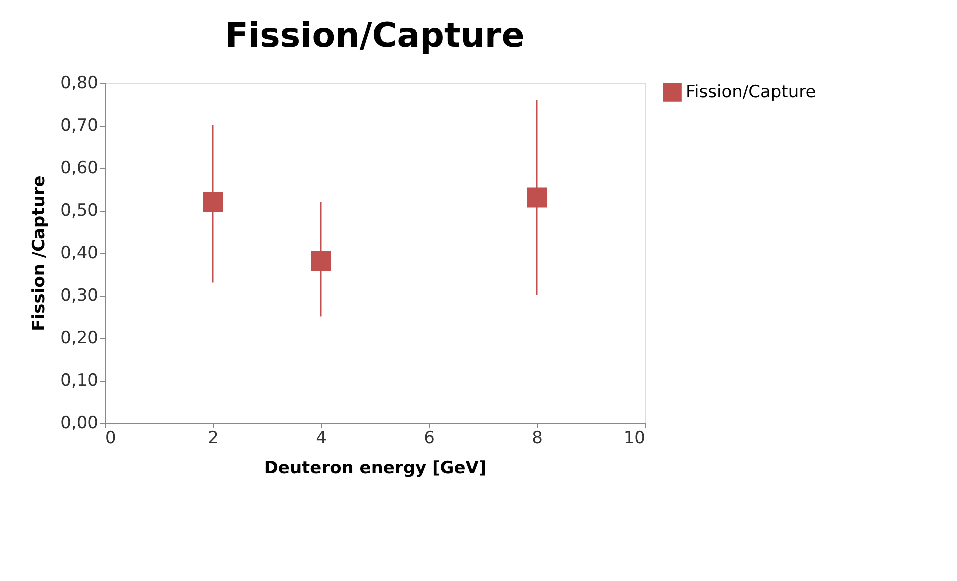 The image size is (957, 581). What do you see at coordinates (375, 468) in the screenshot?
I see `x-axis-title: Deuteron energy [GeV]` at bounding box center [375, 468].